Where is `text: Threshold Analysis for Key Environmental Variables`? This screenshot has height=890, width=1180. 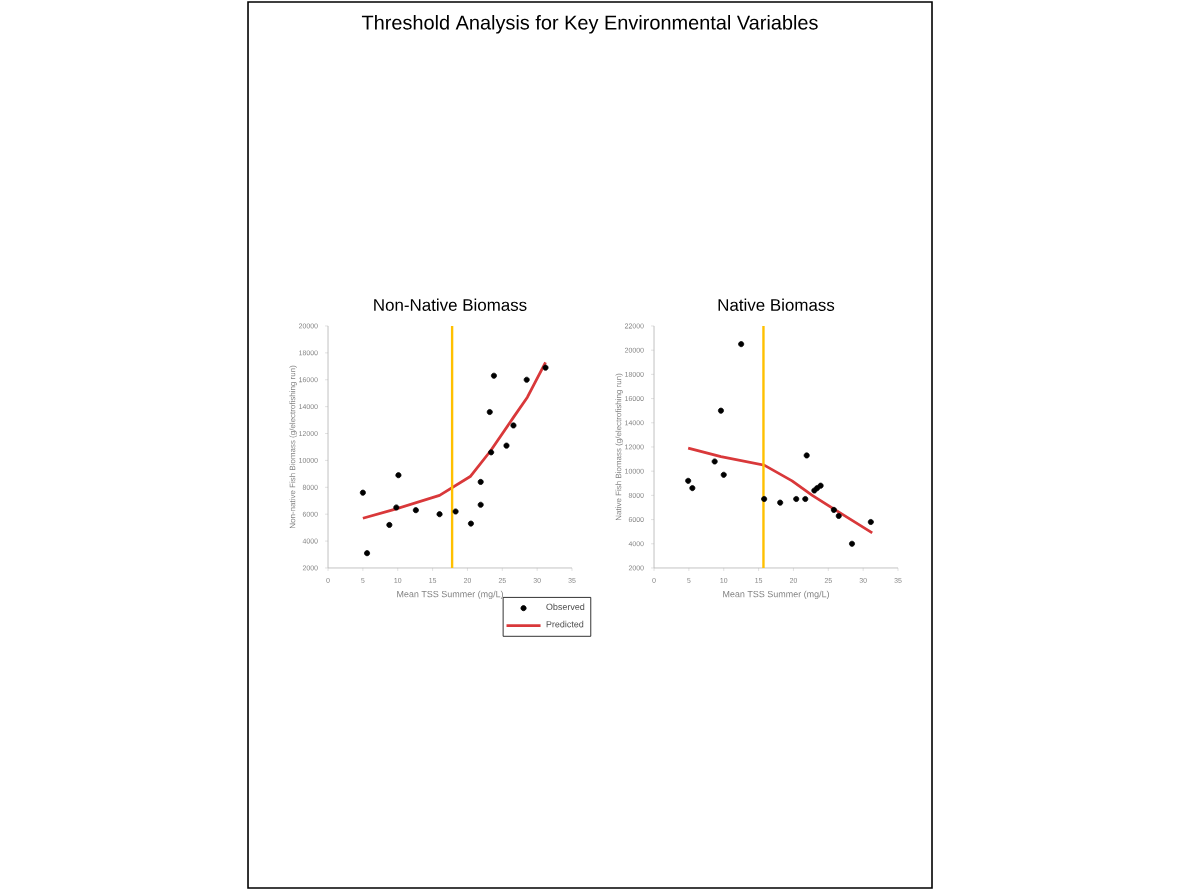 text: Threshold Analysis for Key Environmental Variables is located at coordinates (589, 24).